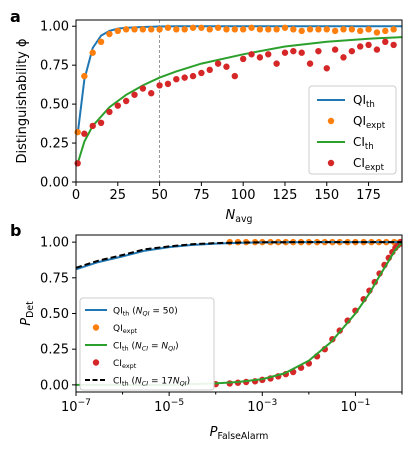  I want to click on y-axis-label: PDet, so click(27, 313).